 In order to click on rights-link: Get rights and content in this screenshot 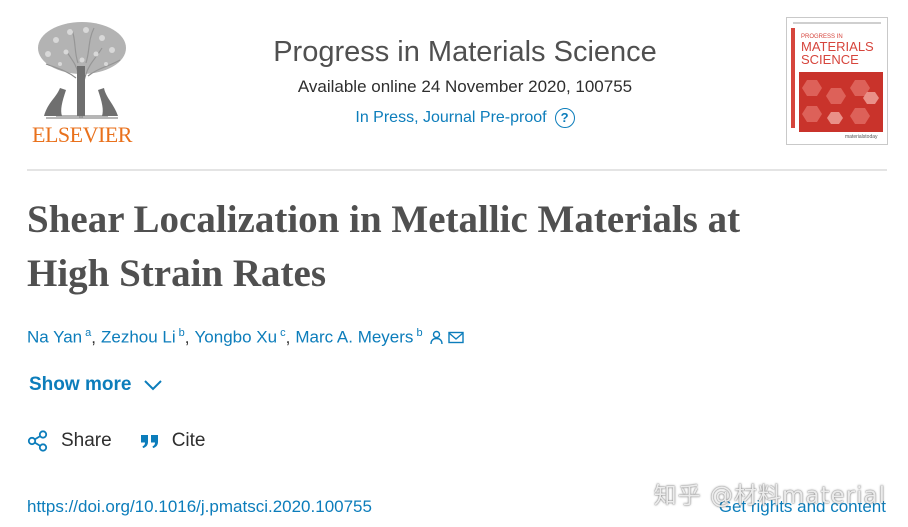, I will do `click(802, 506)`.